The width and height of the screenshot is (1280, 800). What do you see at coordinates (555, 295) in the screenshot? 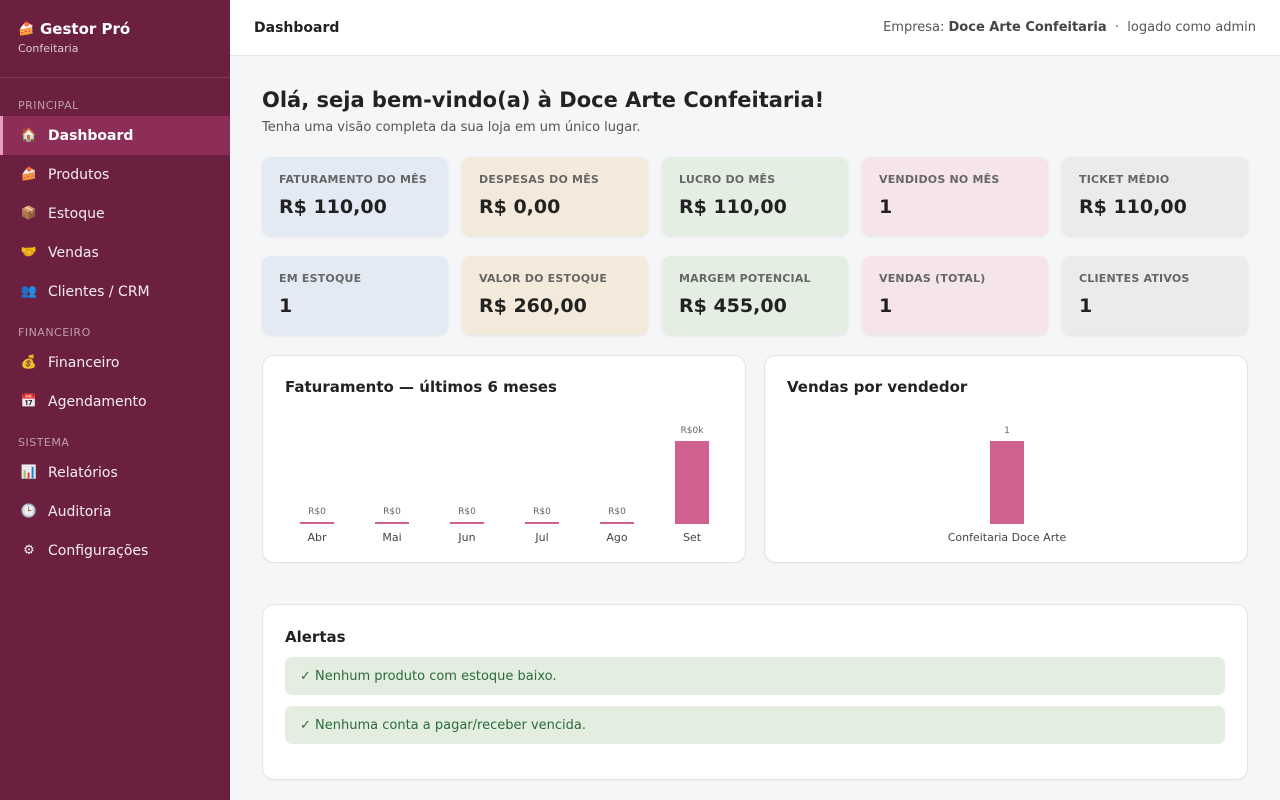
I see `stat-card: VALOR DO ESTOQUE R$ 260,00` at bounding box center [555, 295].